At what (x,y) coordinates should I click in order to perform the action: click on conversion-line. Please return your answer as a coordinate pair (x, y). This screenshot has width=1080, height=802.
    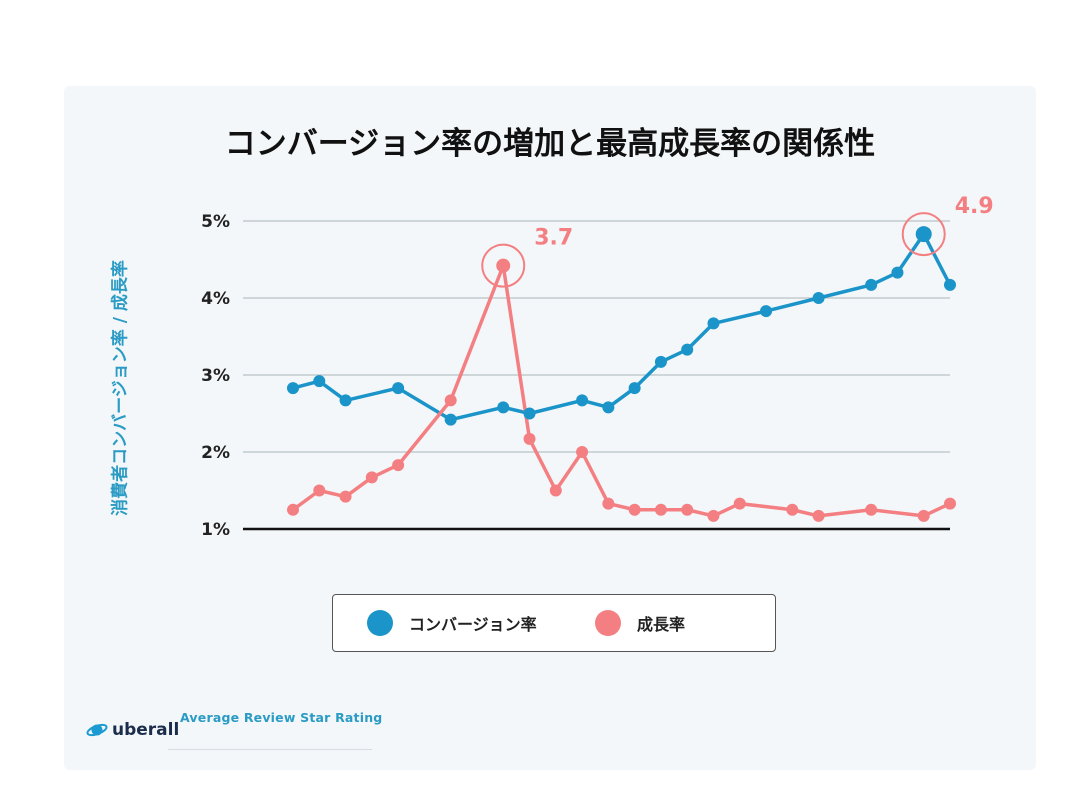
    Looking at the image, I should click on (622, 327).